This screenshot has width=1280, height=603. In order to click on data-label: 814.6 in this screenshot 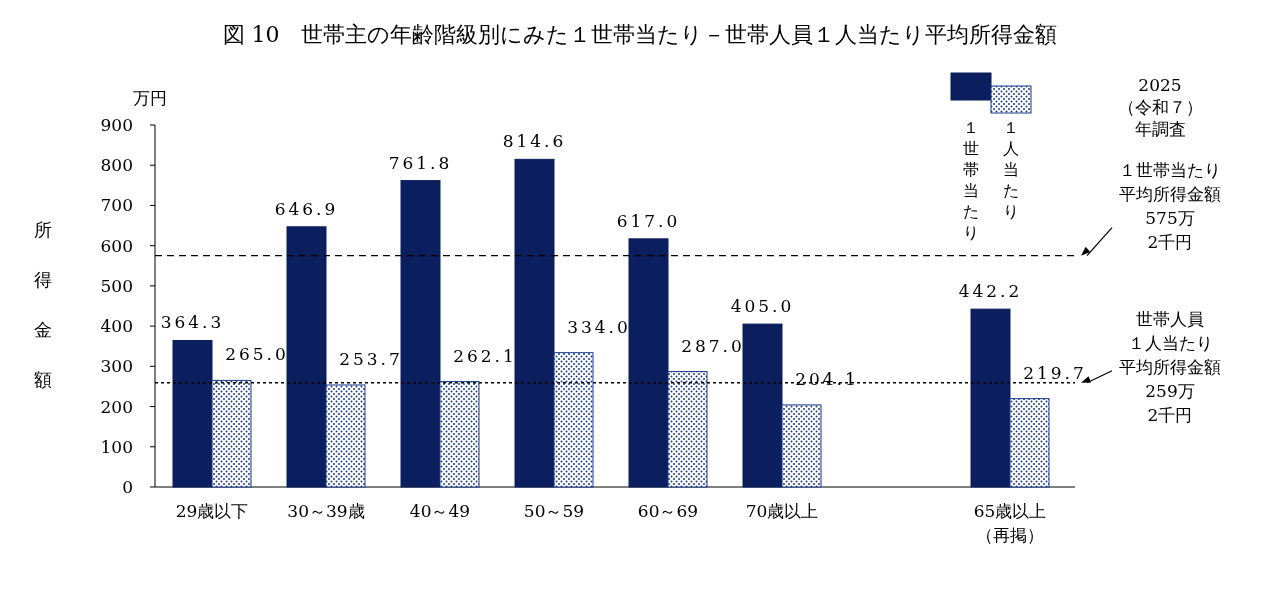, I will do `click(534, 141)`.